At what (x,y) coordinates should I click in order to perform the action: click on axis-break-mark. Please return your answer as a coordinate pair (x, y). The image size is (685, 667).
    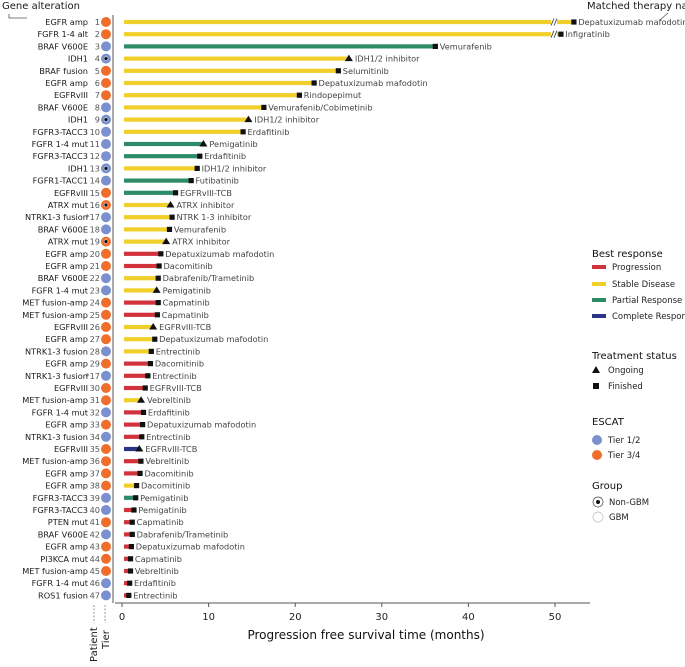
    Looking at the image, I should click on (552, 34).